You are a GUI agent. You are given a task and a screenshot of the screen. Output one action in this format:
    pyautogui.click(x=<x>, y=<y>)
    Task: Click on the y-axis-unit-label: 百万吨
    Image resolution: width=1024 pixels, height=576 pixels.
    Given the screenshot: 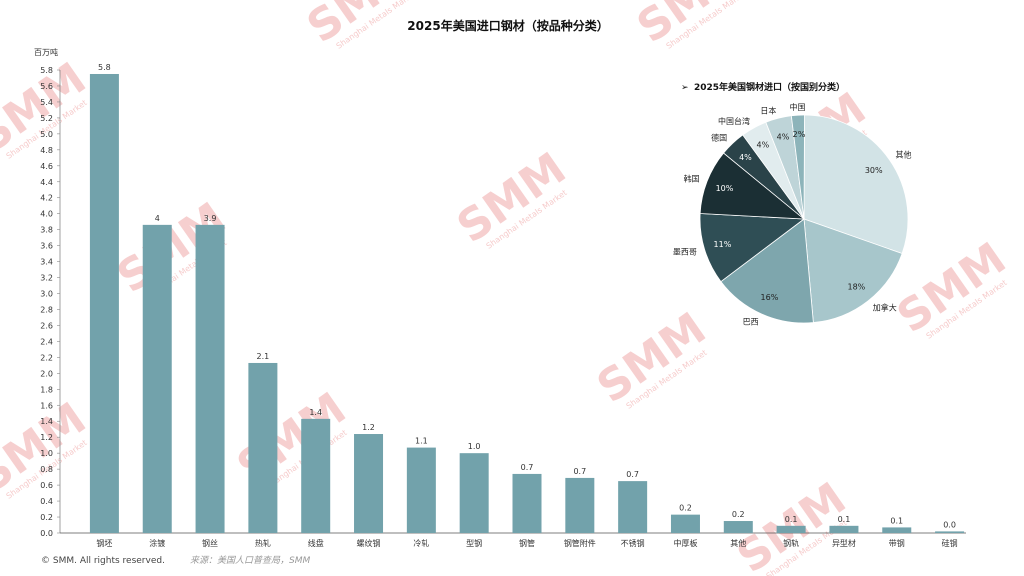 What is the action you would take?
    pyautogui.click(x=46, y=52)
    